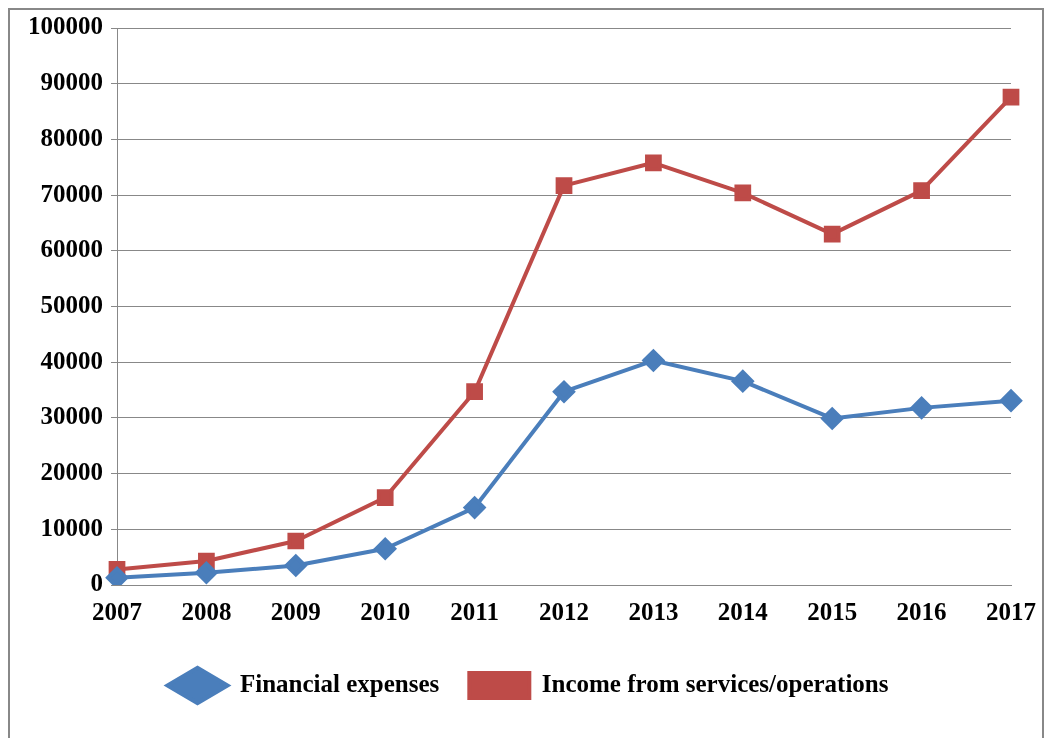 This screenshot has width=1050, height=738. What do you see at coordinates (1011, 612) in the screenshot?
I see `x-tick-label: 2017` at bounding box center [1011, 612].